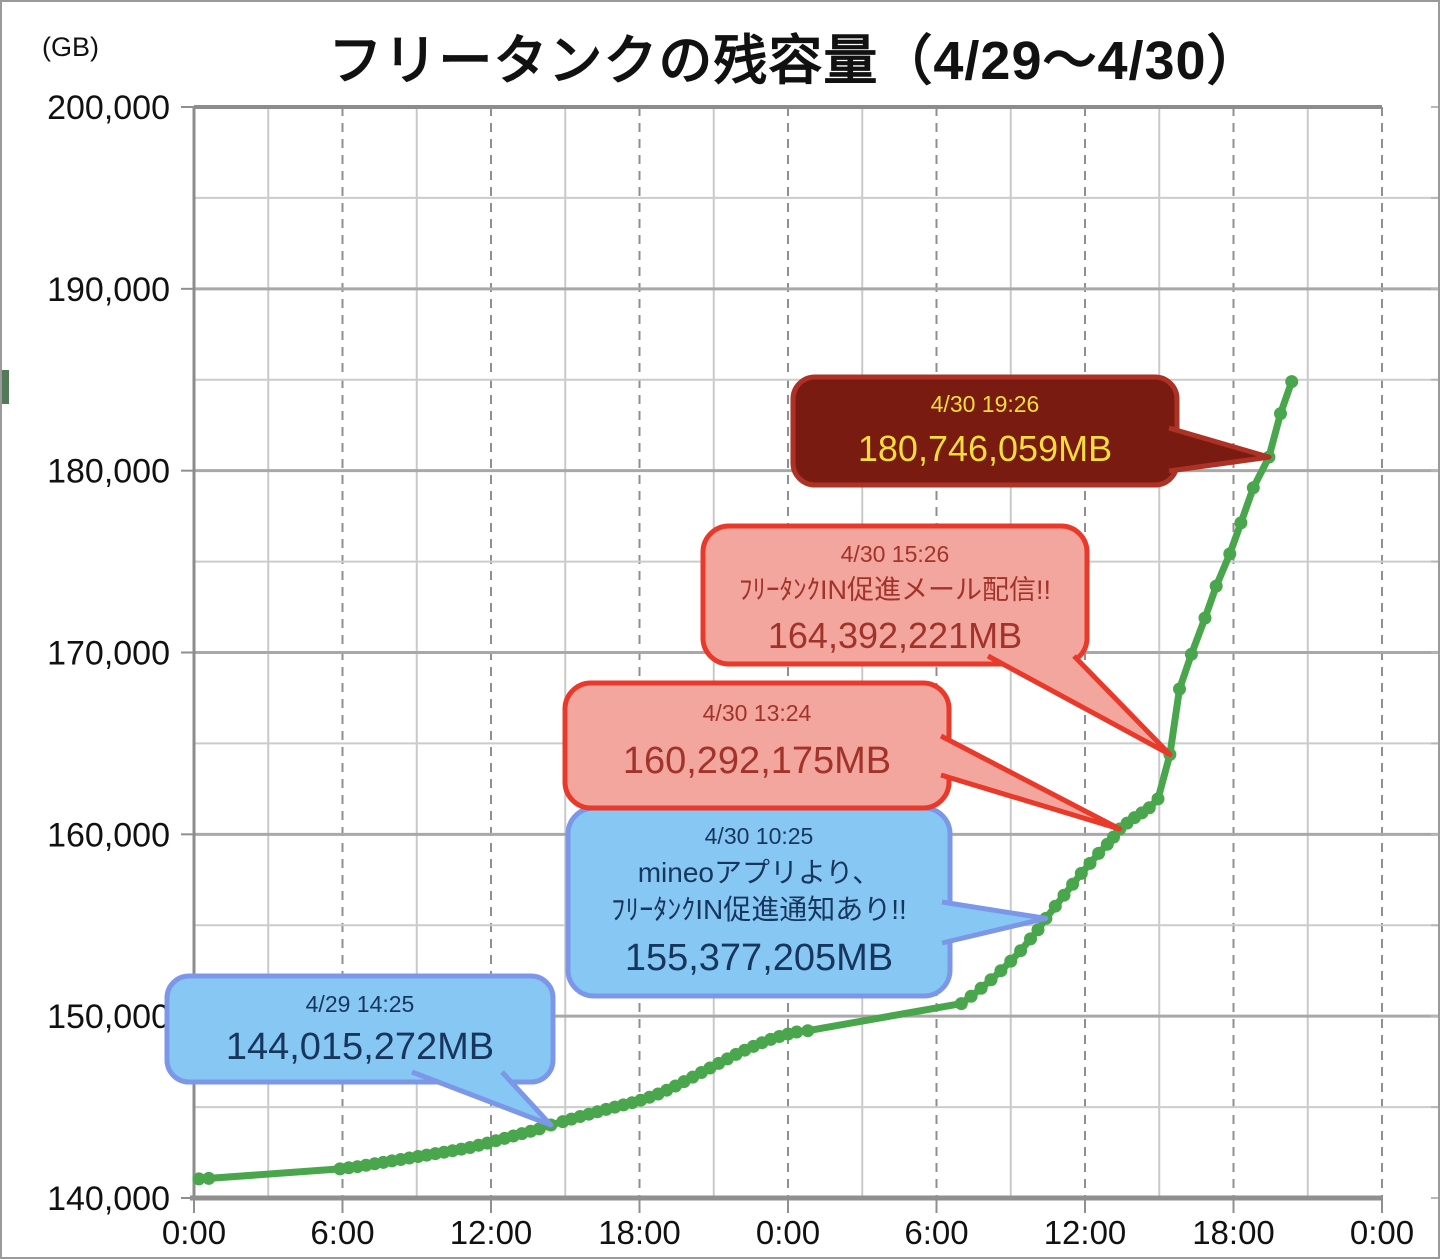  I want to click on callout-value: 180,746,059MB, so click(985, 448).